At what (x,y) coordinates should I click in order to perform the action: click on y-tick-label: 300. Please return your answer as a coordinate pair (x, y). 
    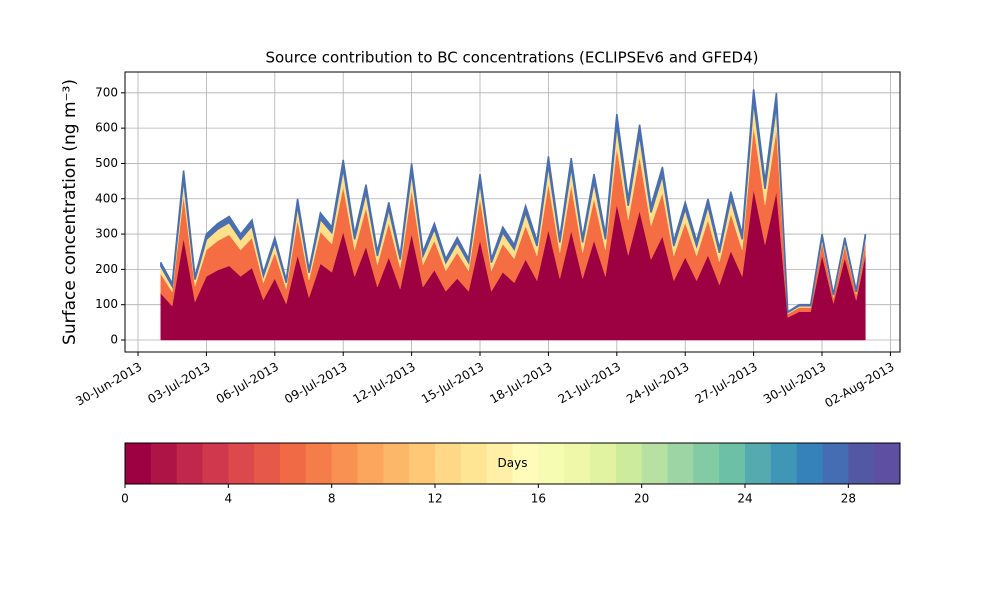
    Looking at the image, I should click on (106, 234).